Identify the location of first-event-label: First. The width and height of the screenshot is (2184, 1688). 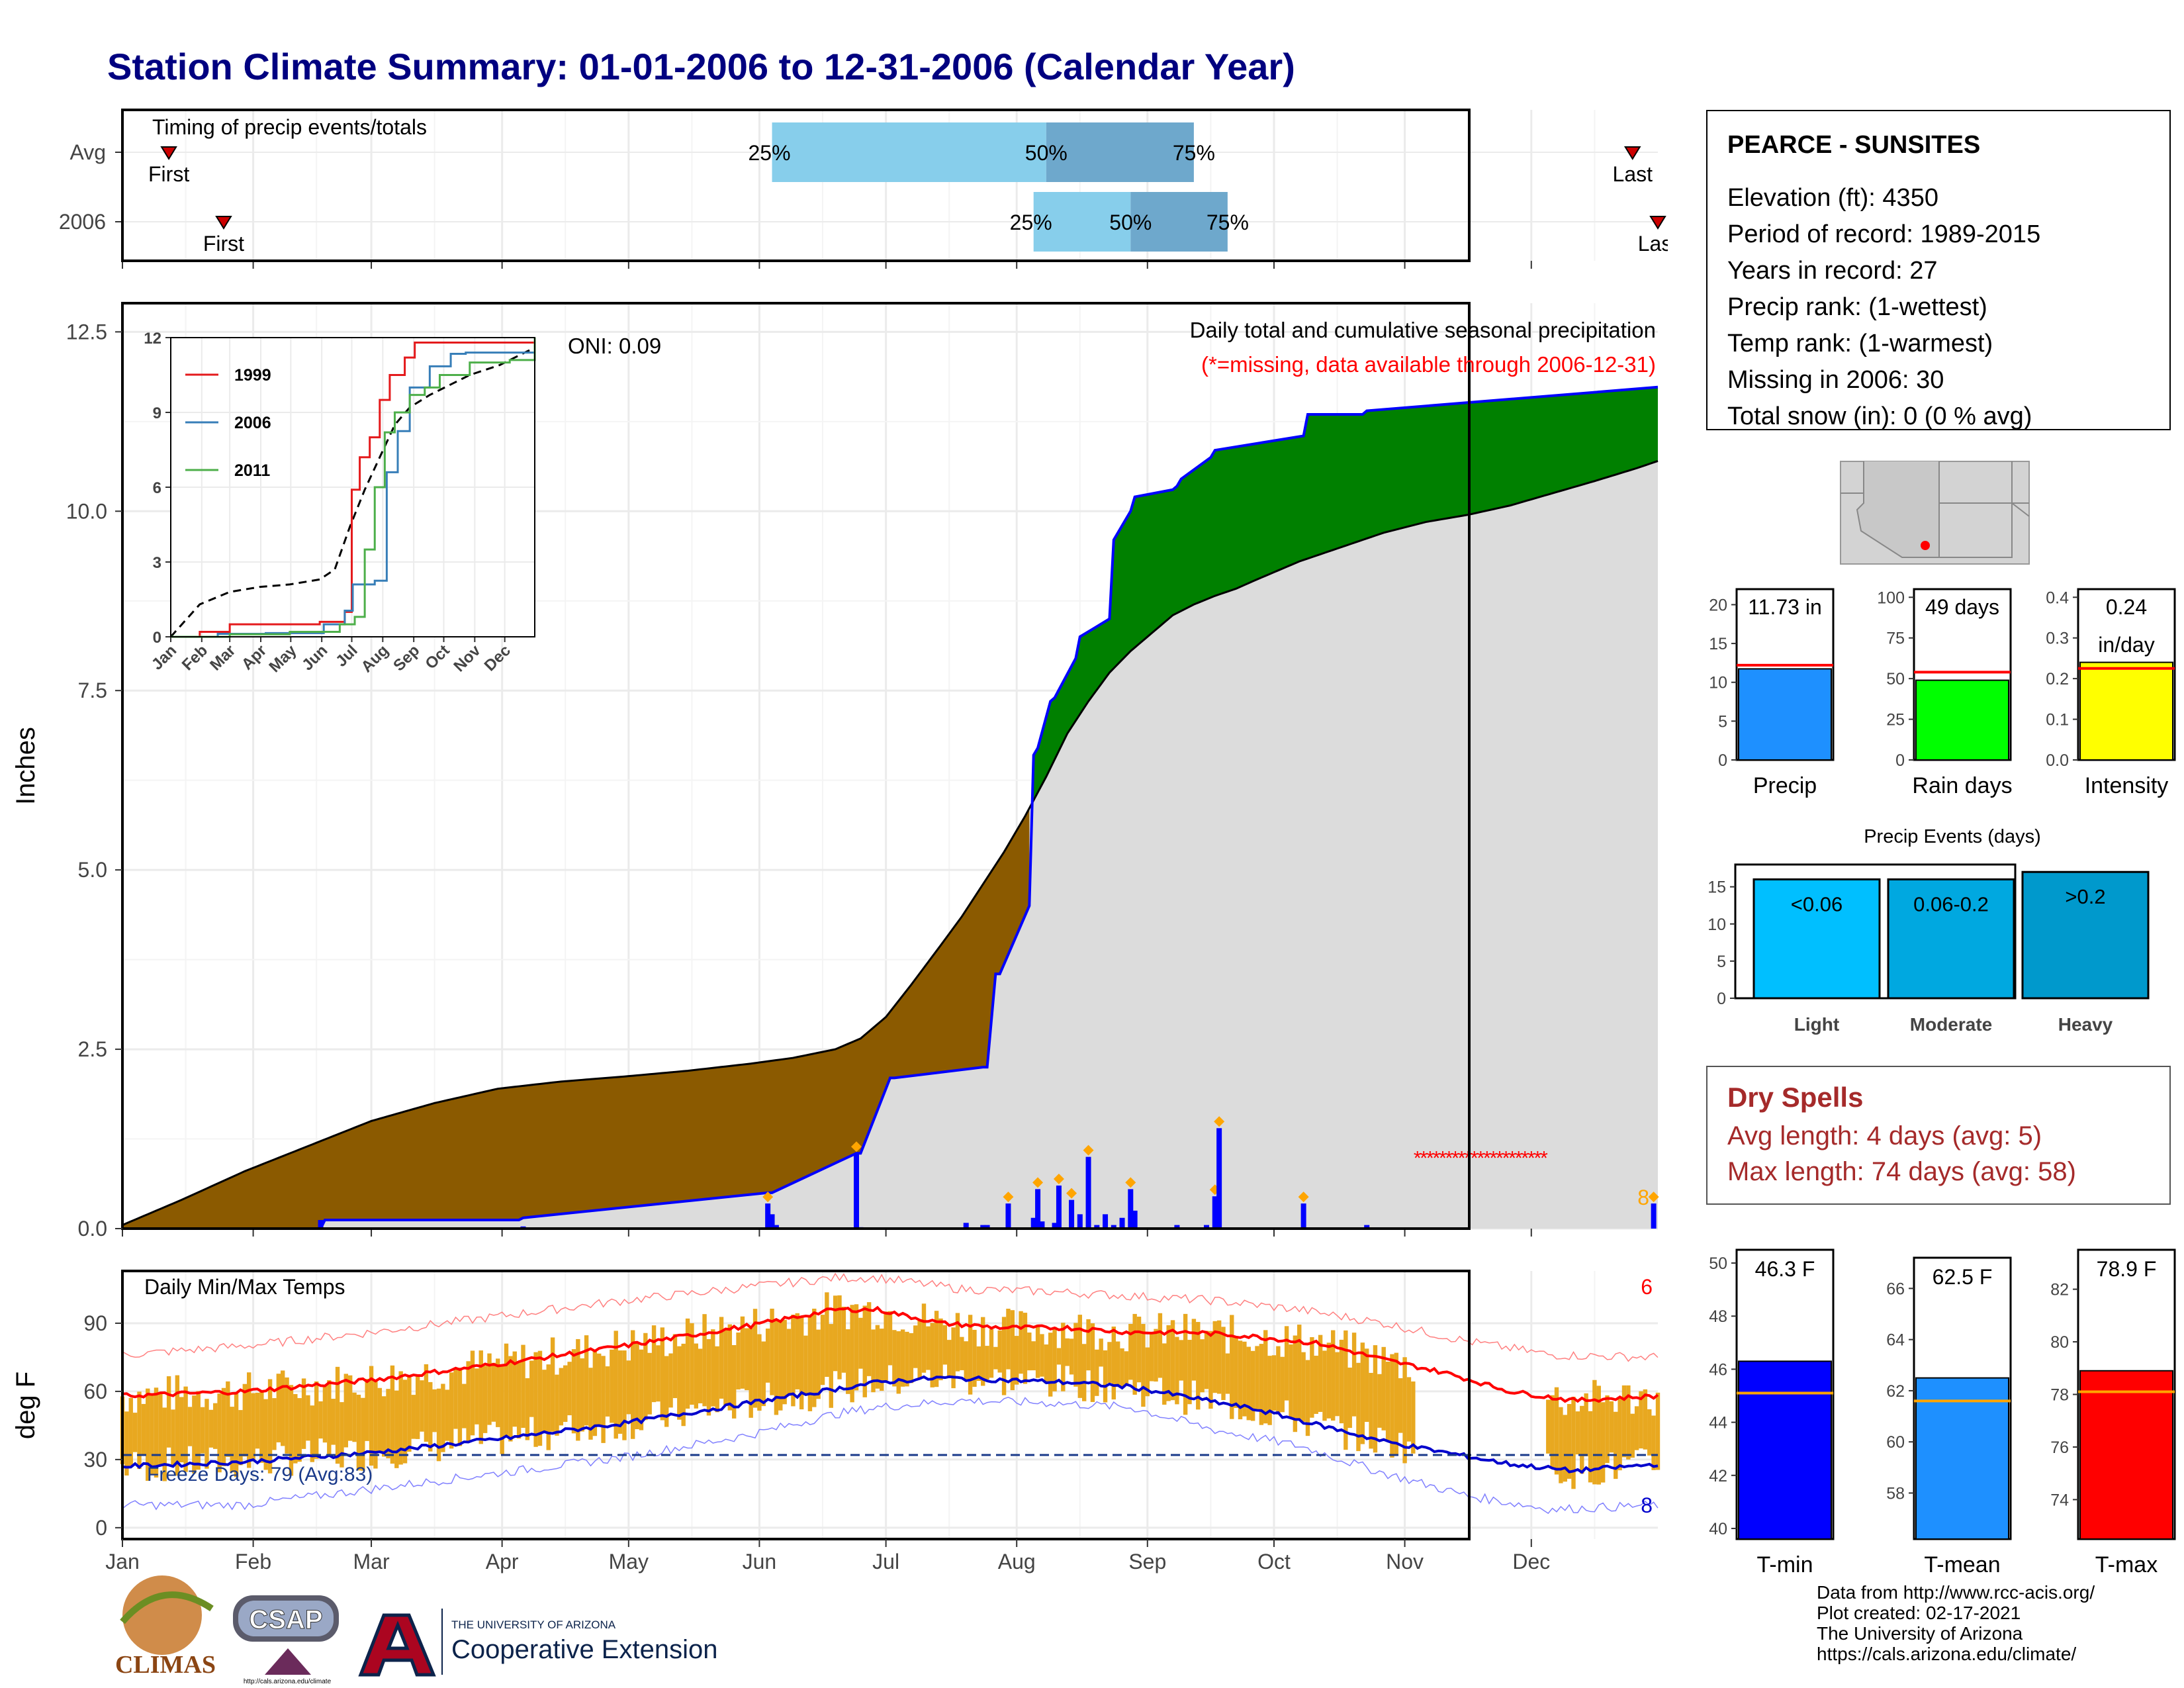
(224, 244).